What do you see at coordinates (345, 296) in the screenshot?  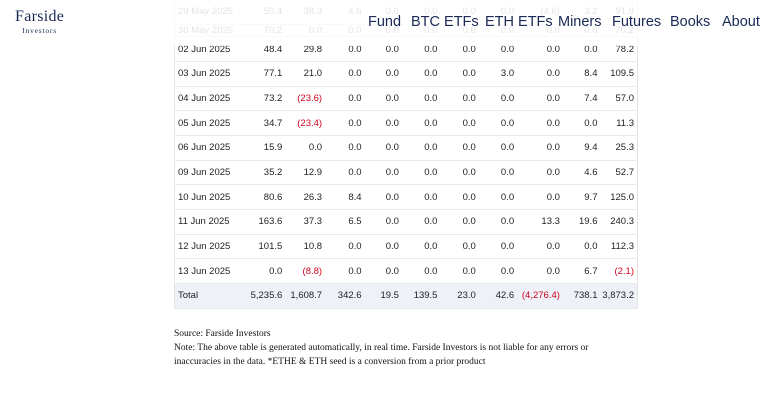 I see `total-value: 342.6` at bounding box center [345, 296].